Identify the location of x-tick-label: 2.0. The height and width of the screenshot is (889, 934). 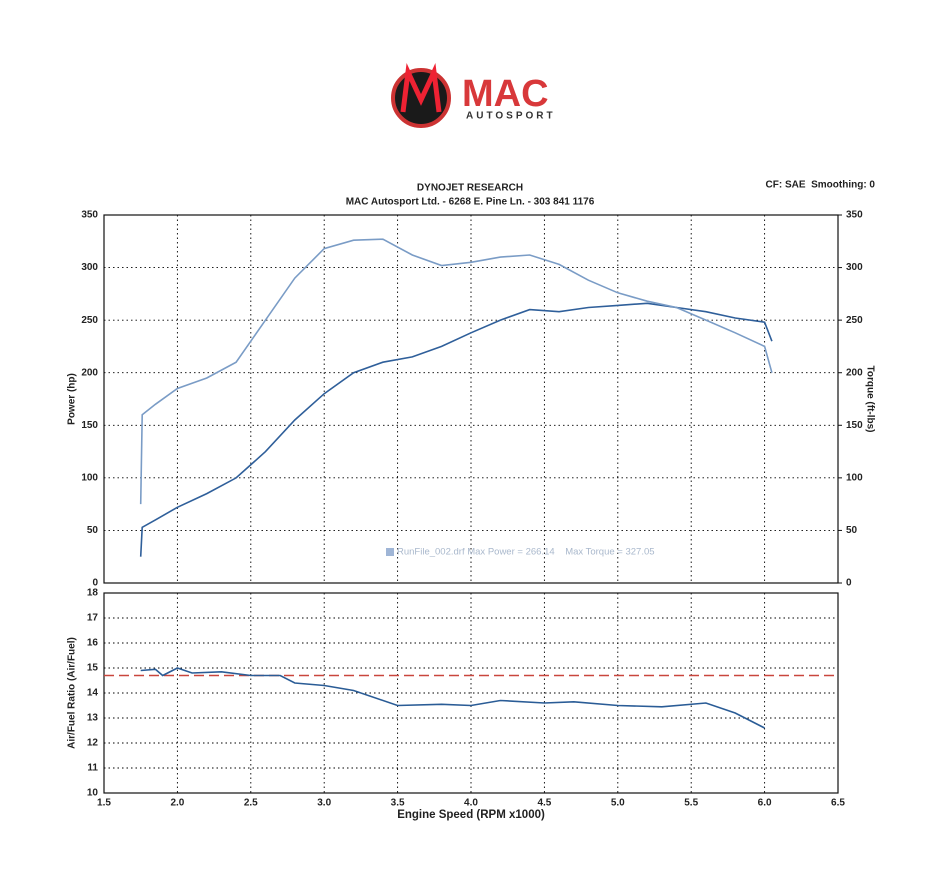
(177, 803).